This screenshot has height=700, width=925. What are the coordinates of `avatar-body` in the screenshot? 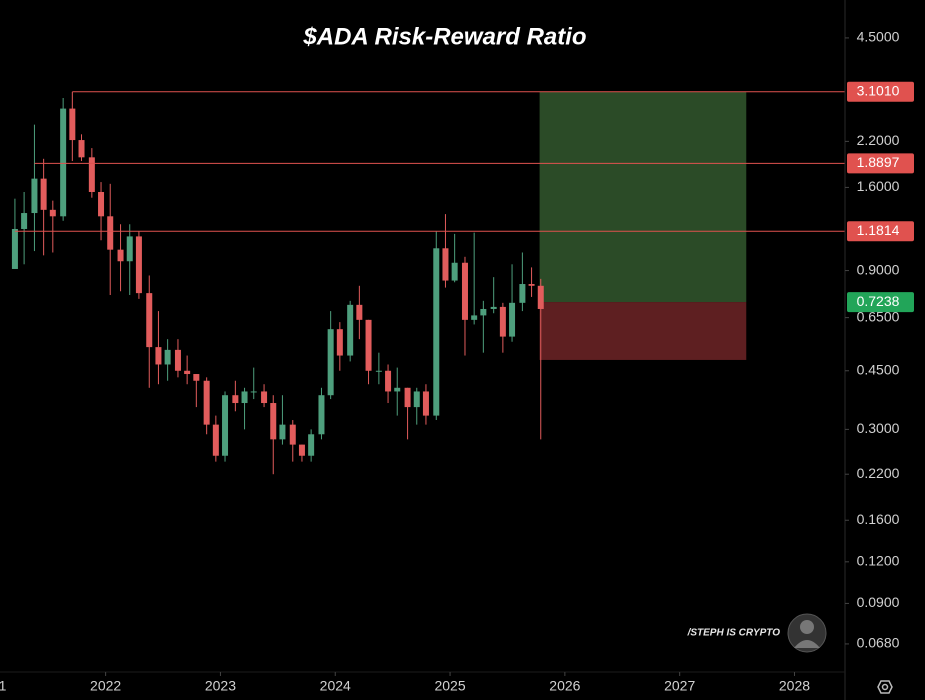 It's located at (807, 644).